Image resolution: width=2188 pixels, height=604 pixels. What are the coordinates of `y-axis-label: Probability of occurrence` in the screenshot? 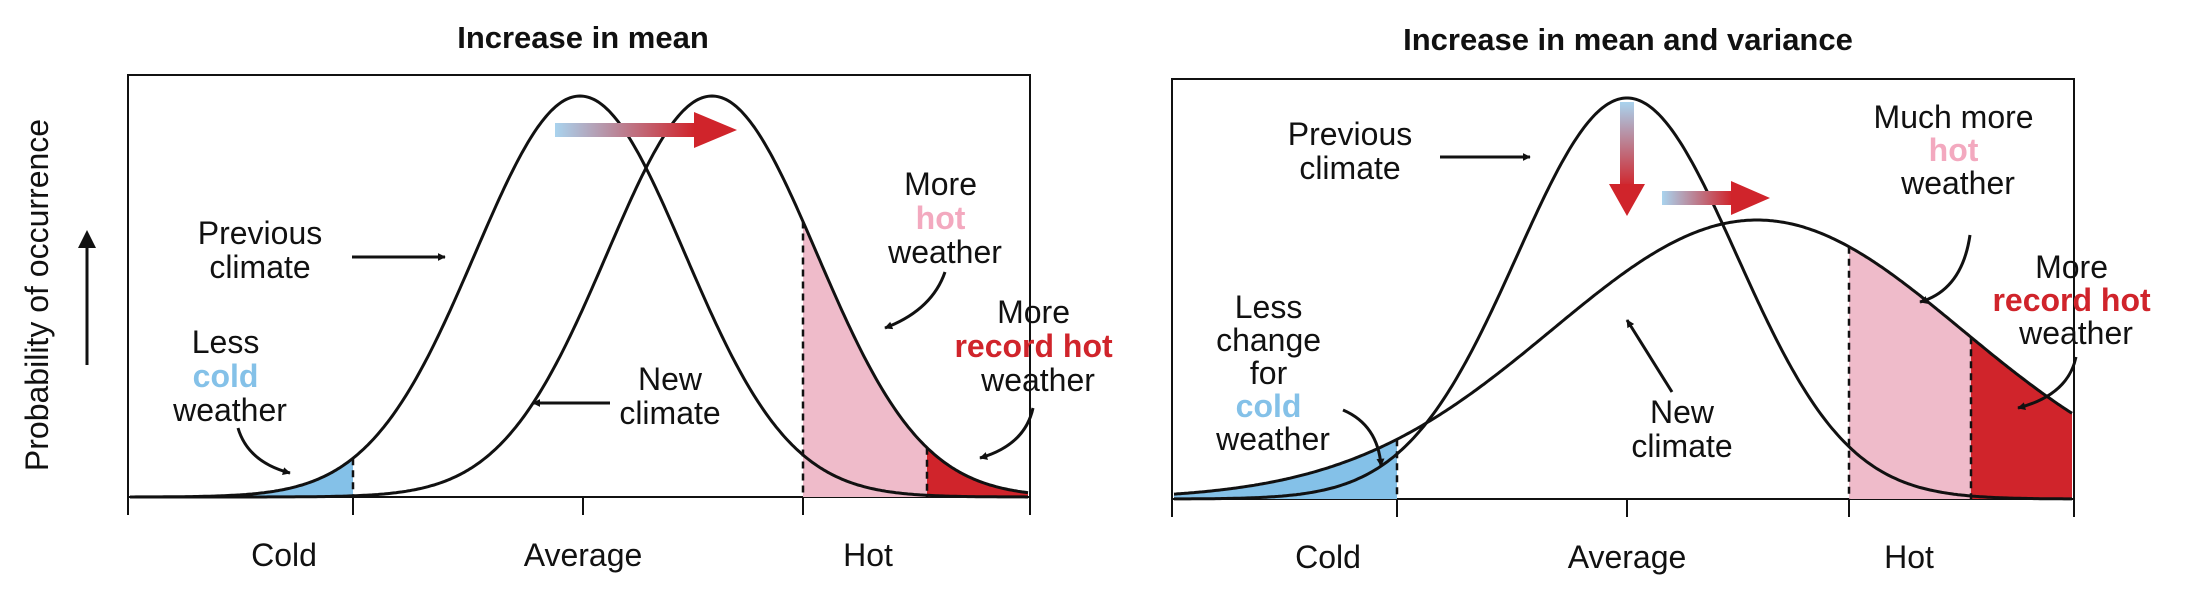 It's located at (37, 295).